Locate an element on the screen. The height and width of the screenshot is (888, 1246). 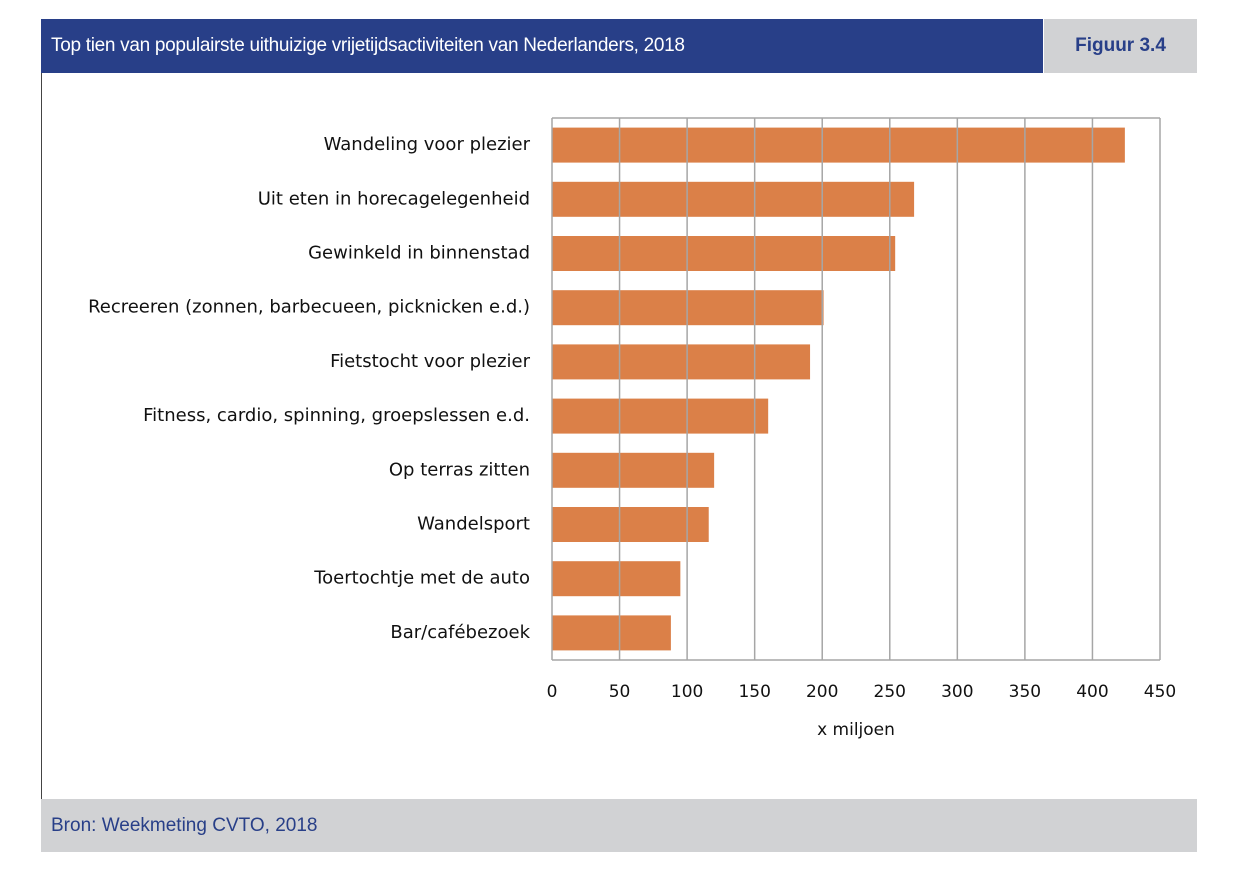
category-label: Wandeling voor plezier is located at coordinates (427, 144).